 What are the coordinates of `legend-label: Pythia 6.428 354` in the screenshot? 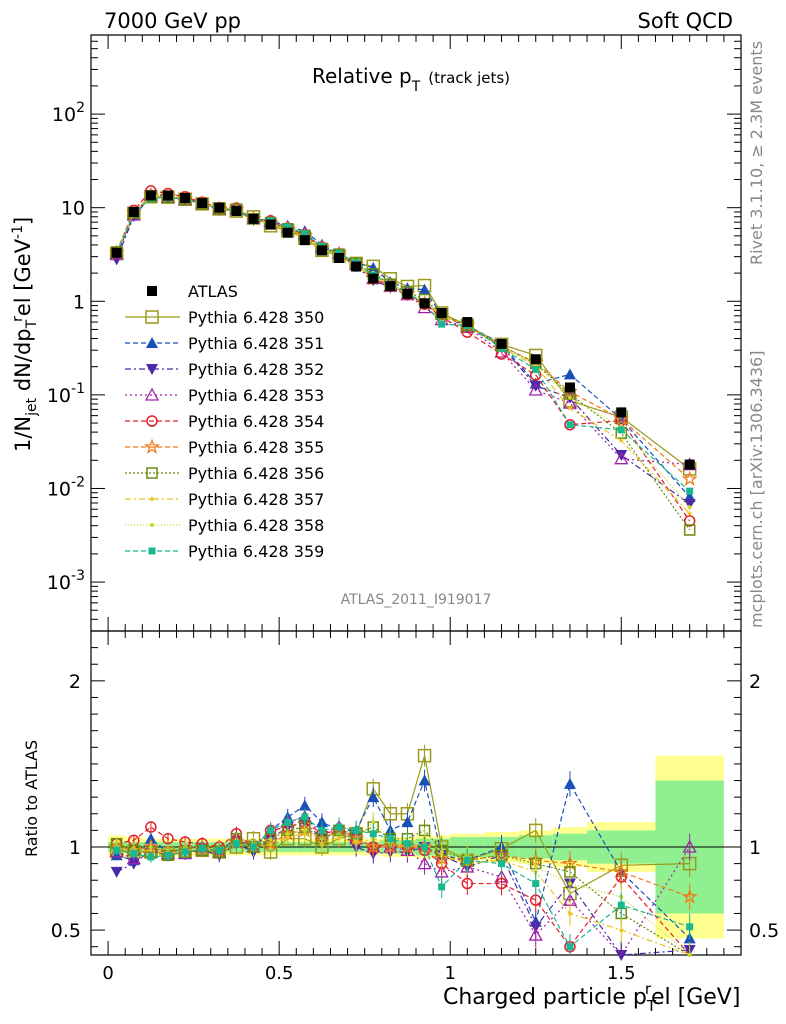 It's located at (256, 421).